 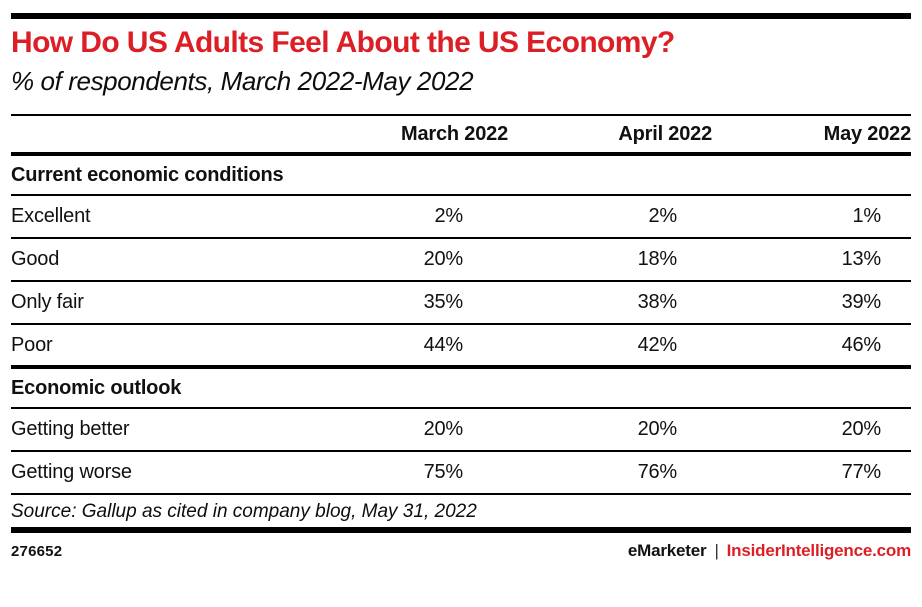 I want to click on value-cell: 1%, so click(x=811, y=217).